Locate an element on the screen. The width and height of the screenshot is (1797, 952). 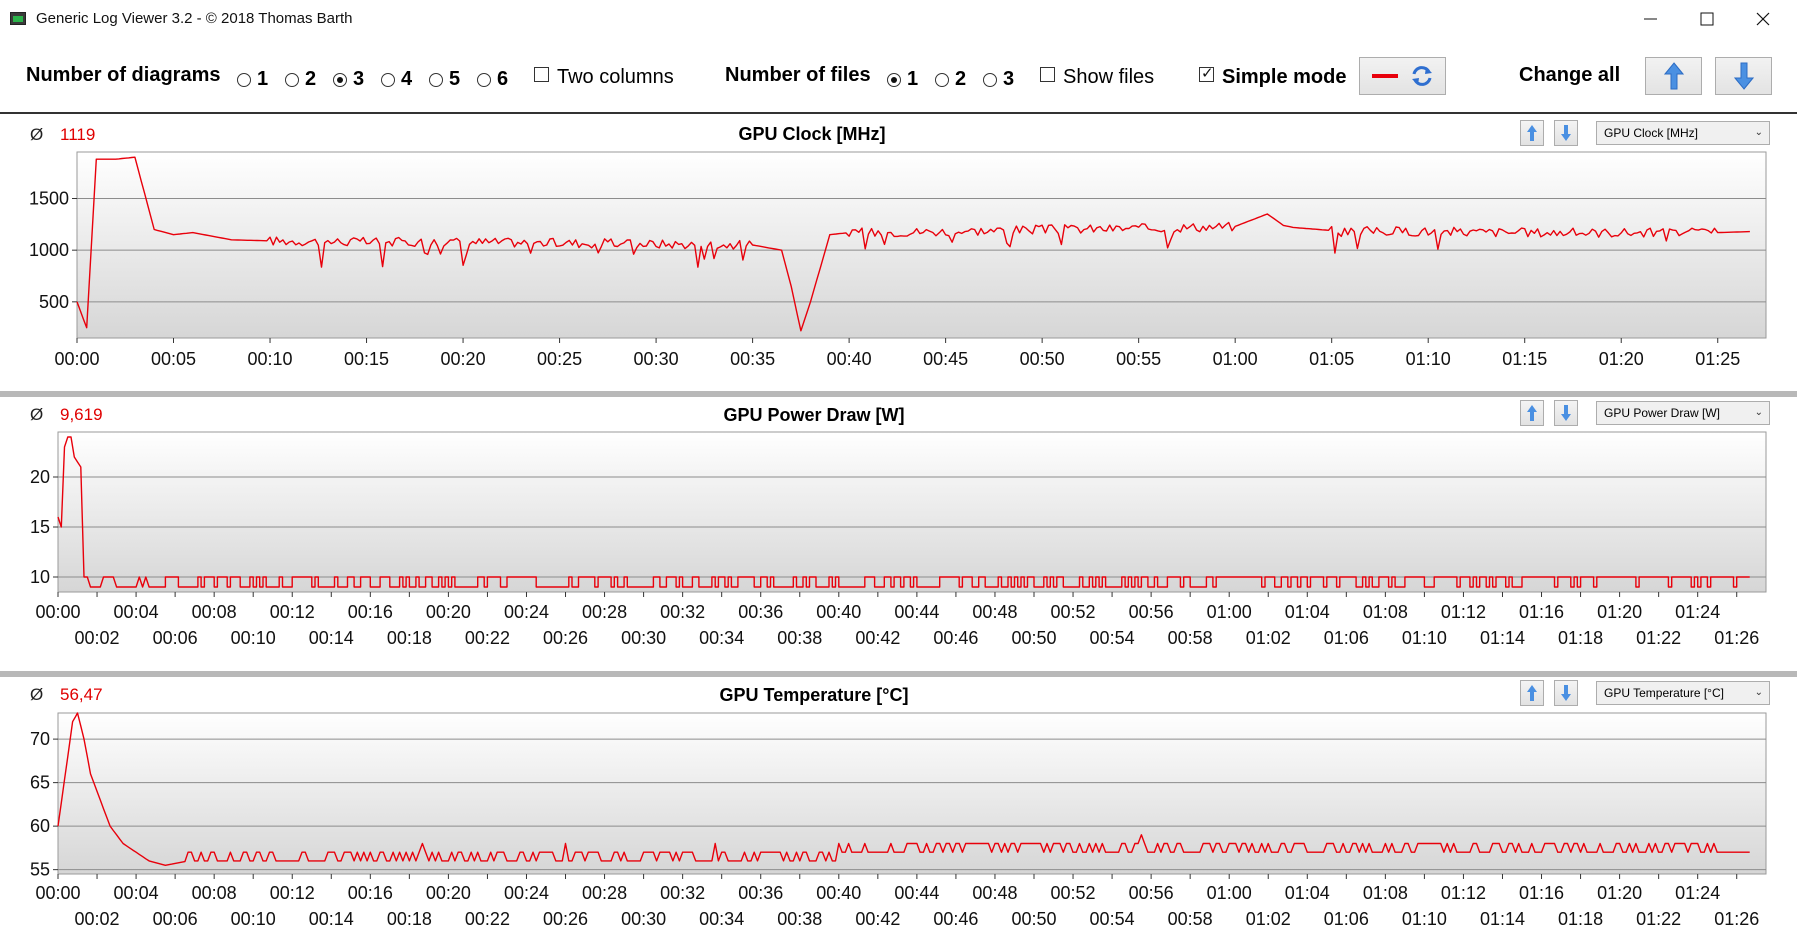
x-tick-label: 00:28 is located at coordinates (604, 612).